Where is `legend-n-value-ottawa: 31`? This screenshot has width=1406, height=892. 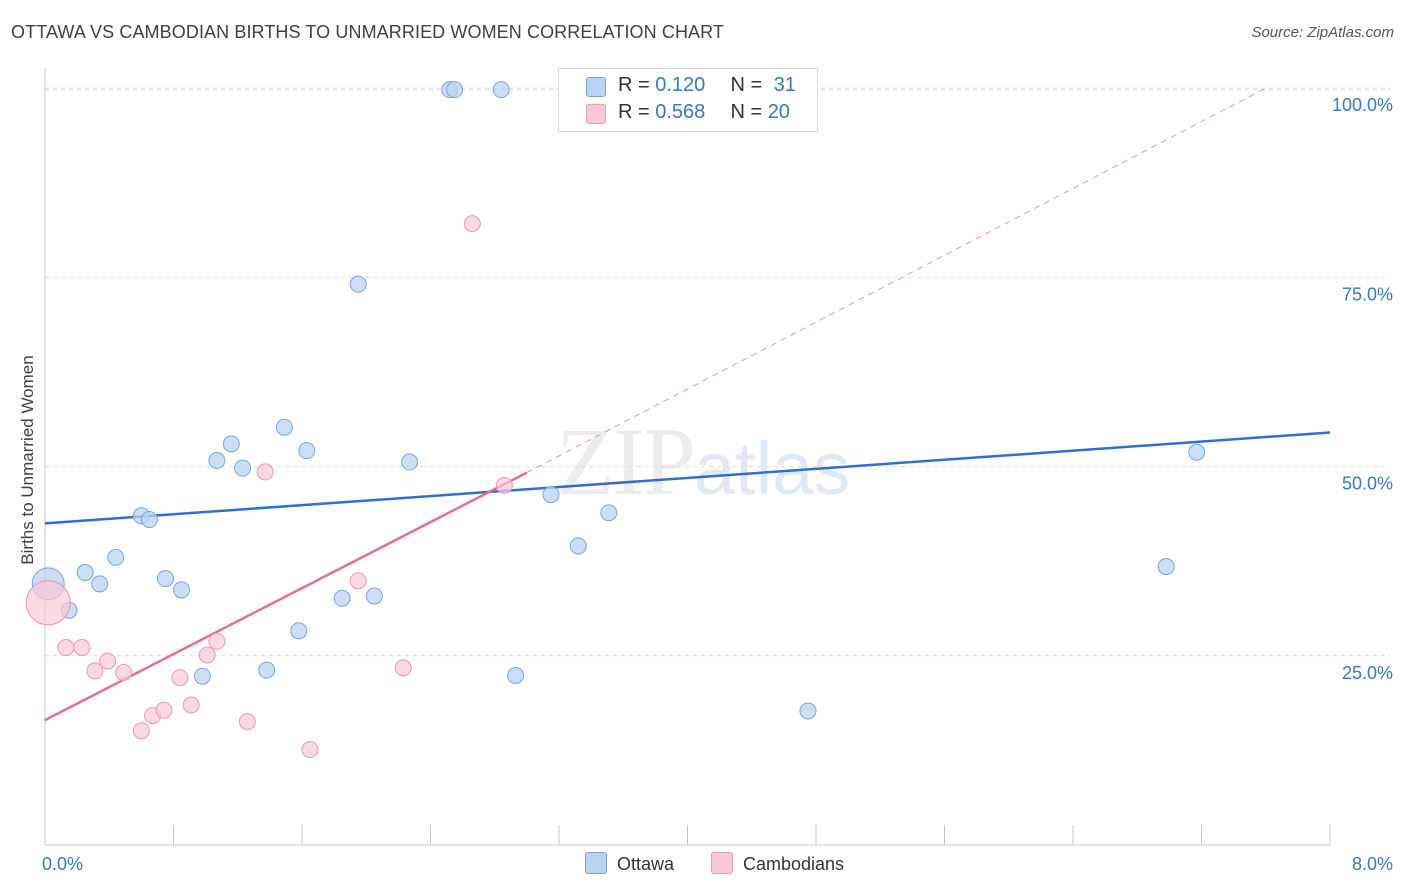 legend-n-value-ottawa: 31 is located at coordinates (784, 85).